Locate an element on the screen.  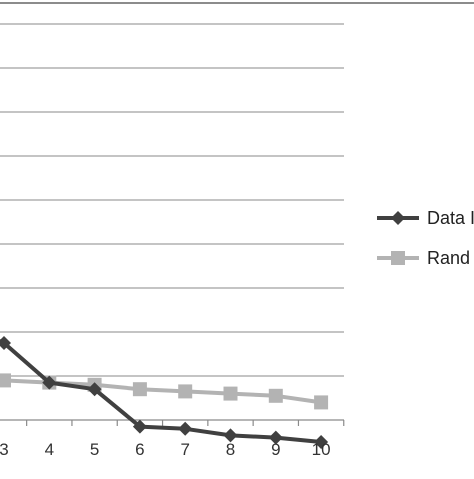
x-tick-label: 7 is located at coordinates (184, 449).